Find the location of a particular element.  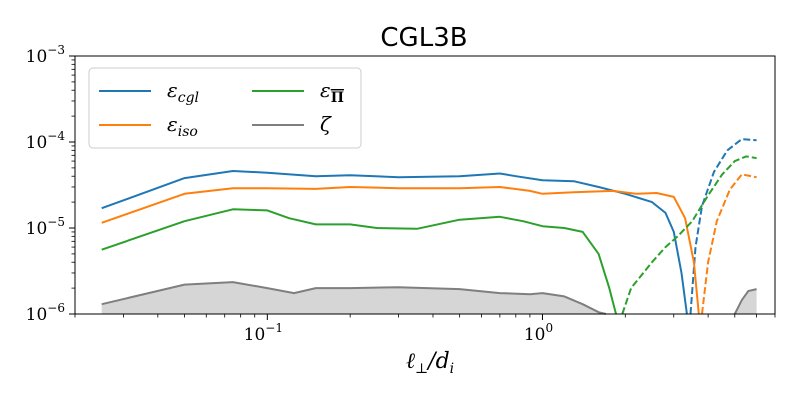

series-line-1-dashed is located at coordinates (729, 244).